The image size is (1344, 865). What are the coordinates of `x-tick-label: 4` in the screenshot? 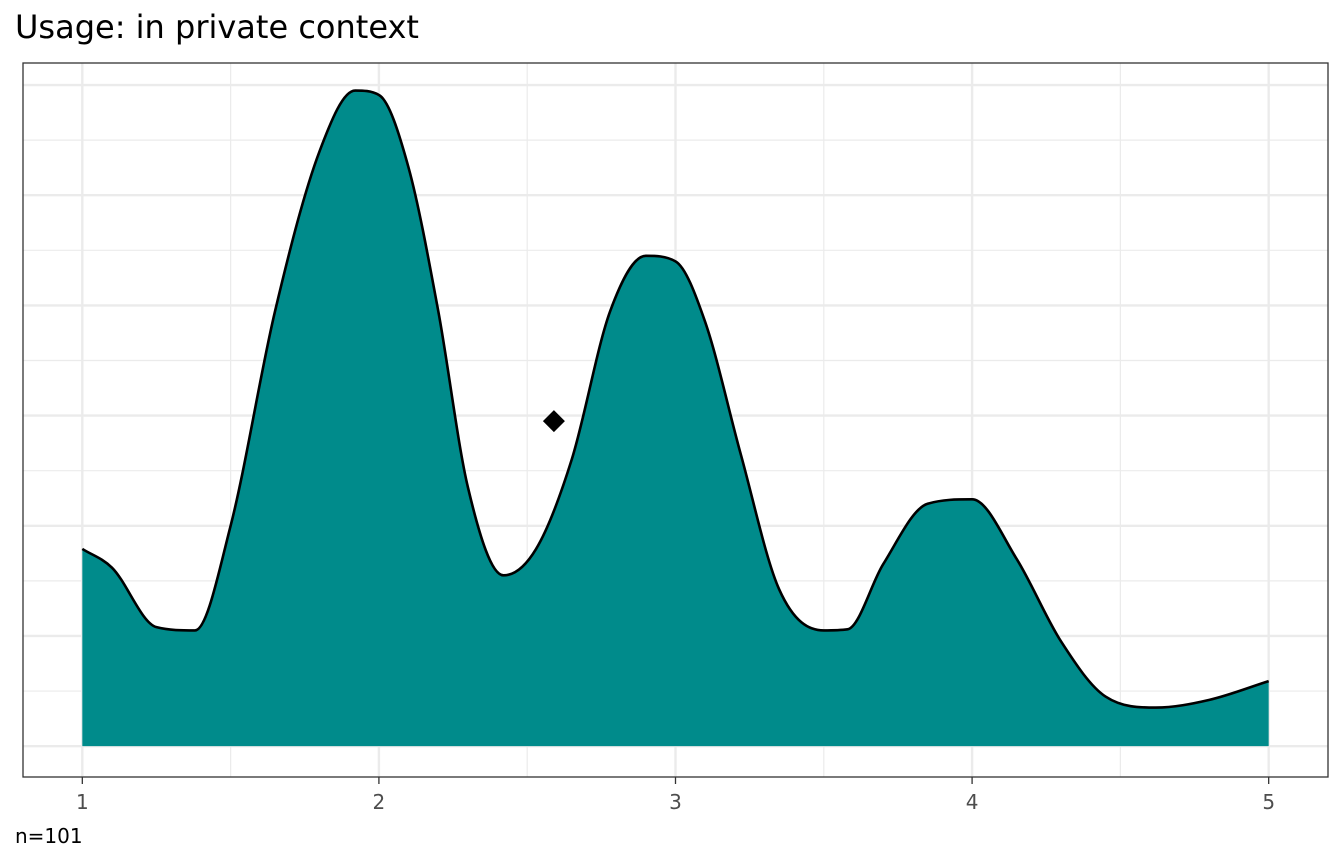 It's located at (972, 802).